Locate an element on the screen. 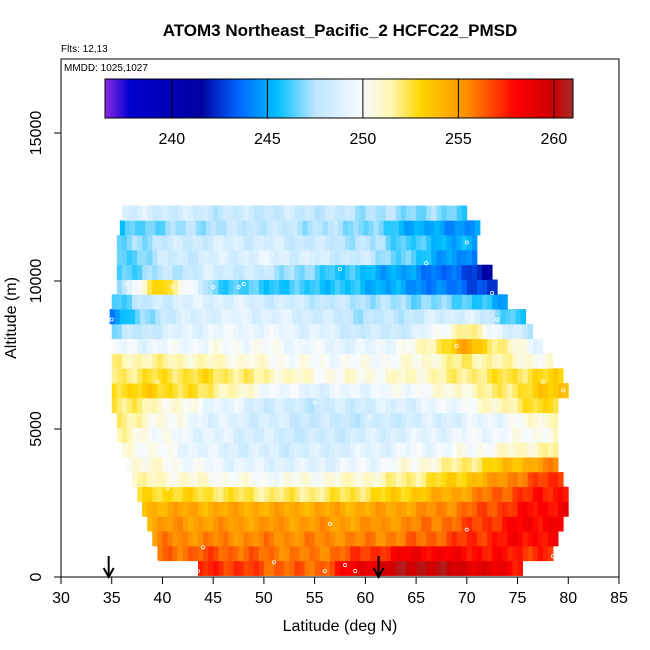  colorbar: 240 245 250 255 260 is located at coordinates (339, 113).